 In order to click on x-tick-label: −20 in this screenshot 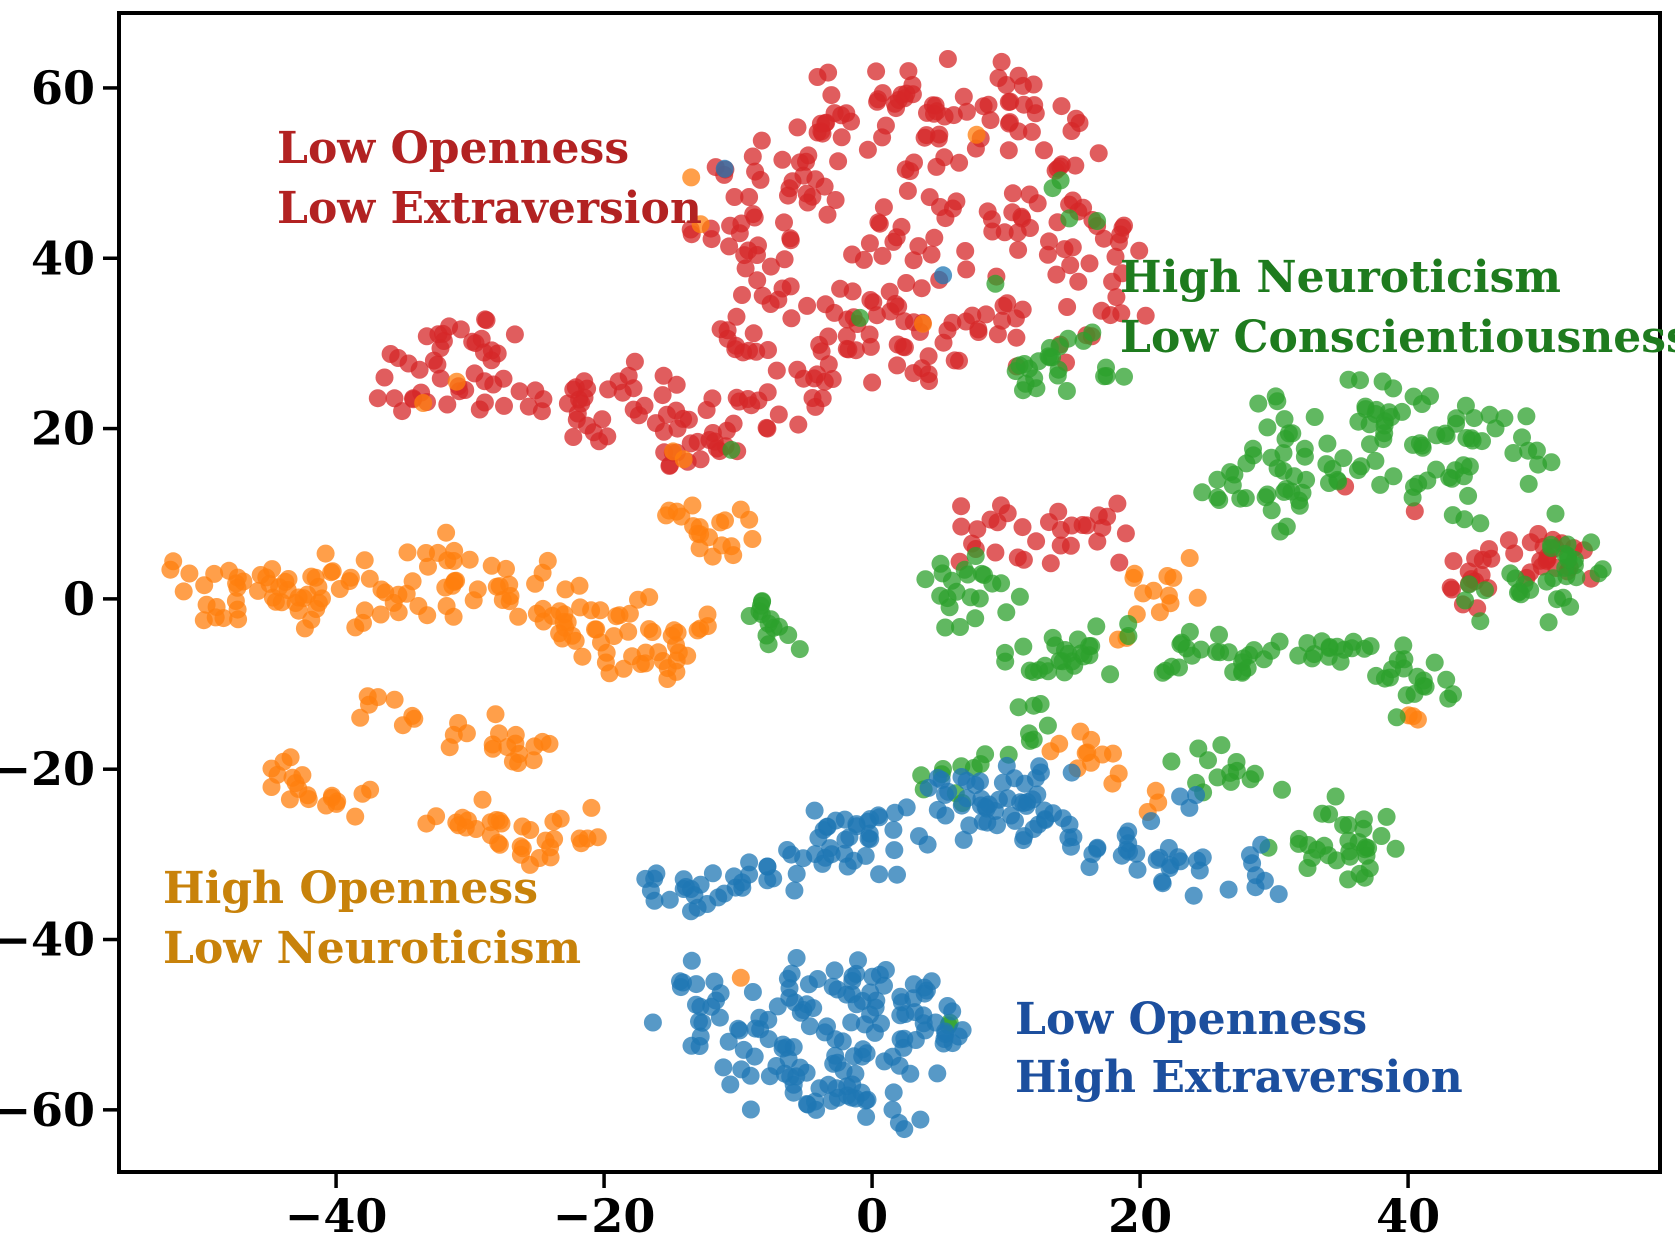, I will do `click(604, 1216)`.